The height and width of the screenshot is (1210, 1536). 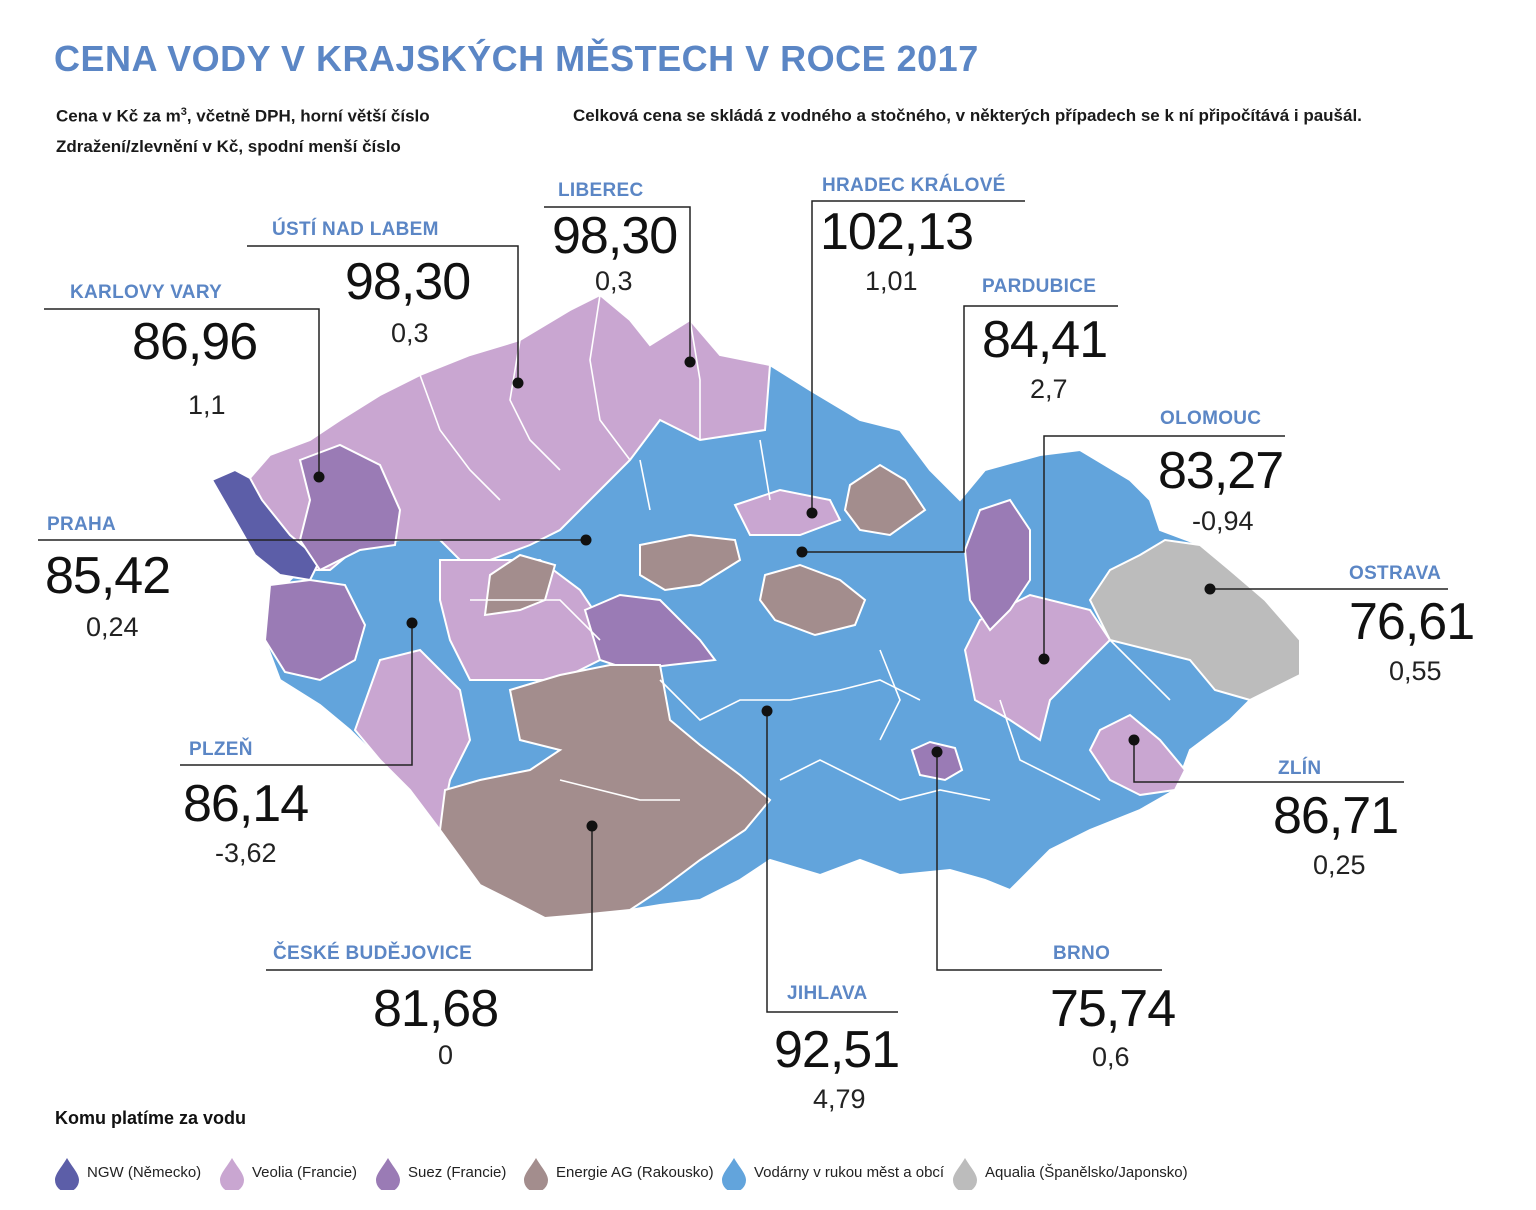 I want to click on city-change-plzen: -3,62, so click(x=246, y=853).